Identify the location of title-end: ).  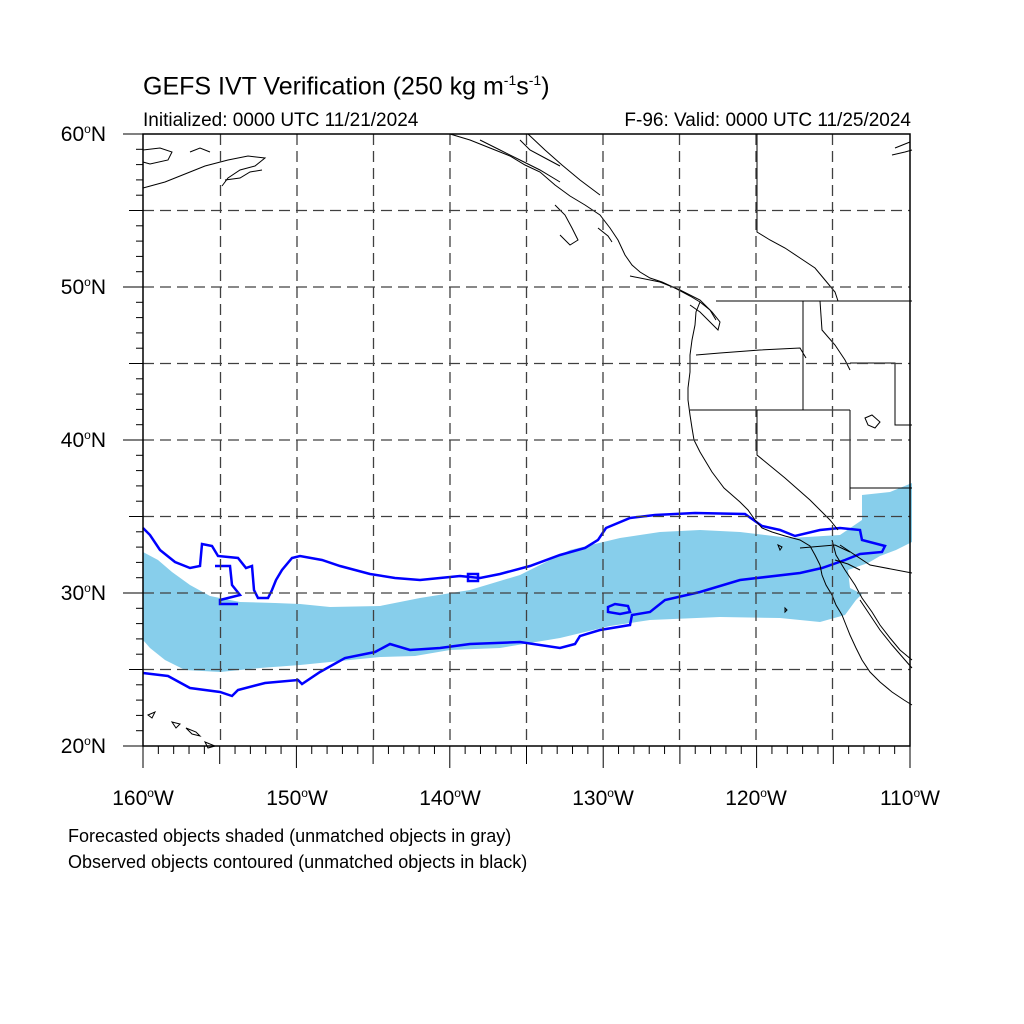
(545, 86).